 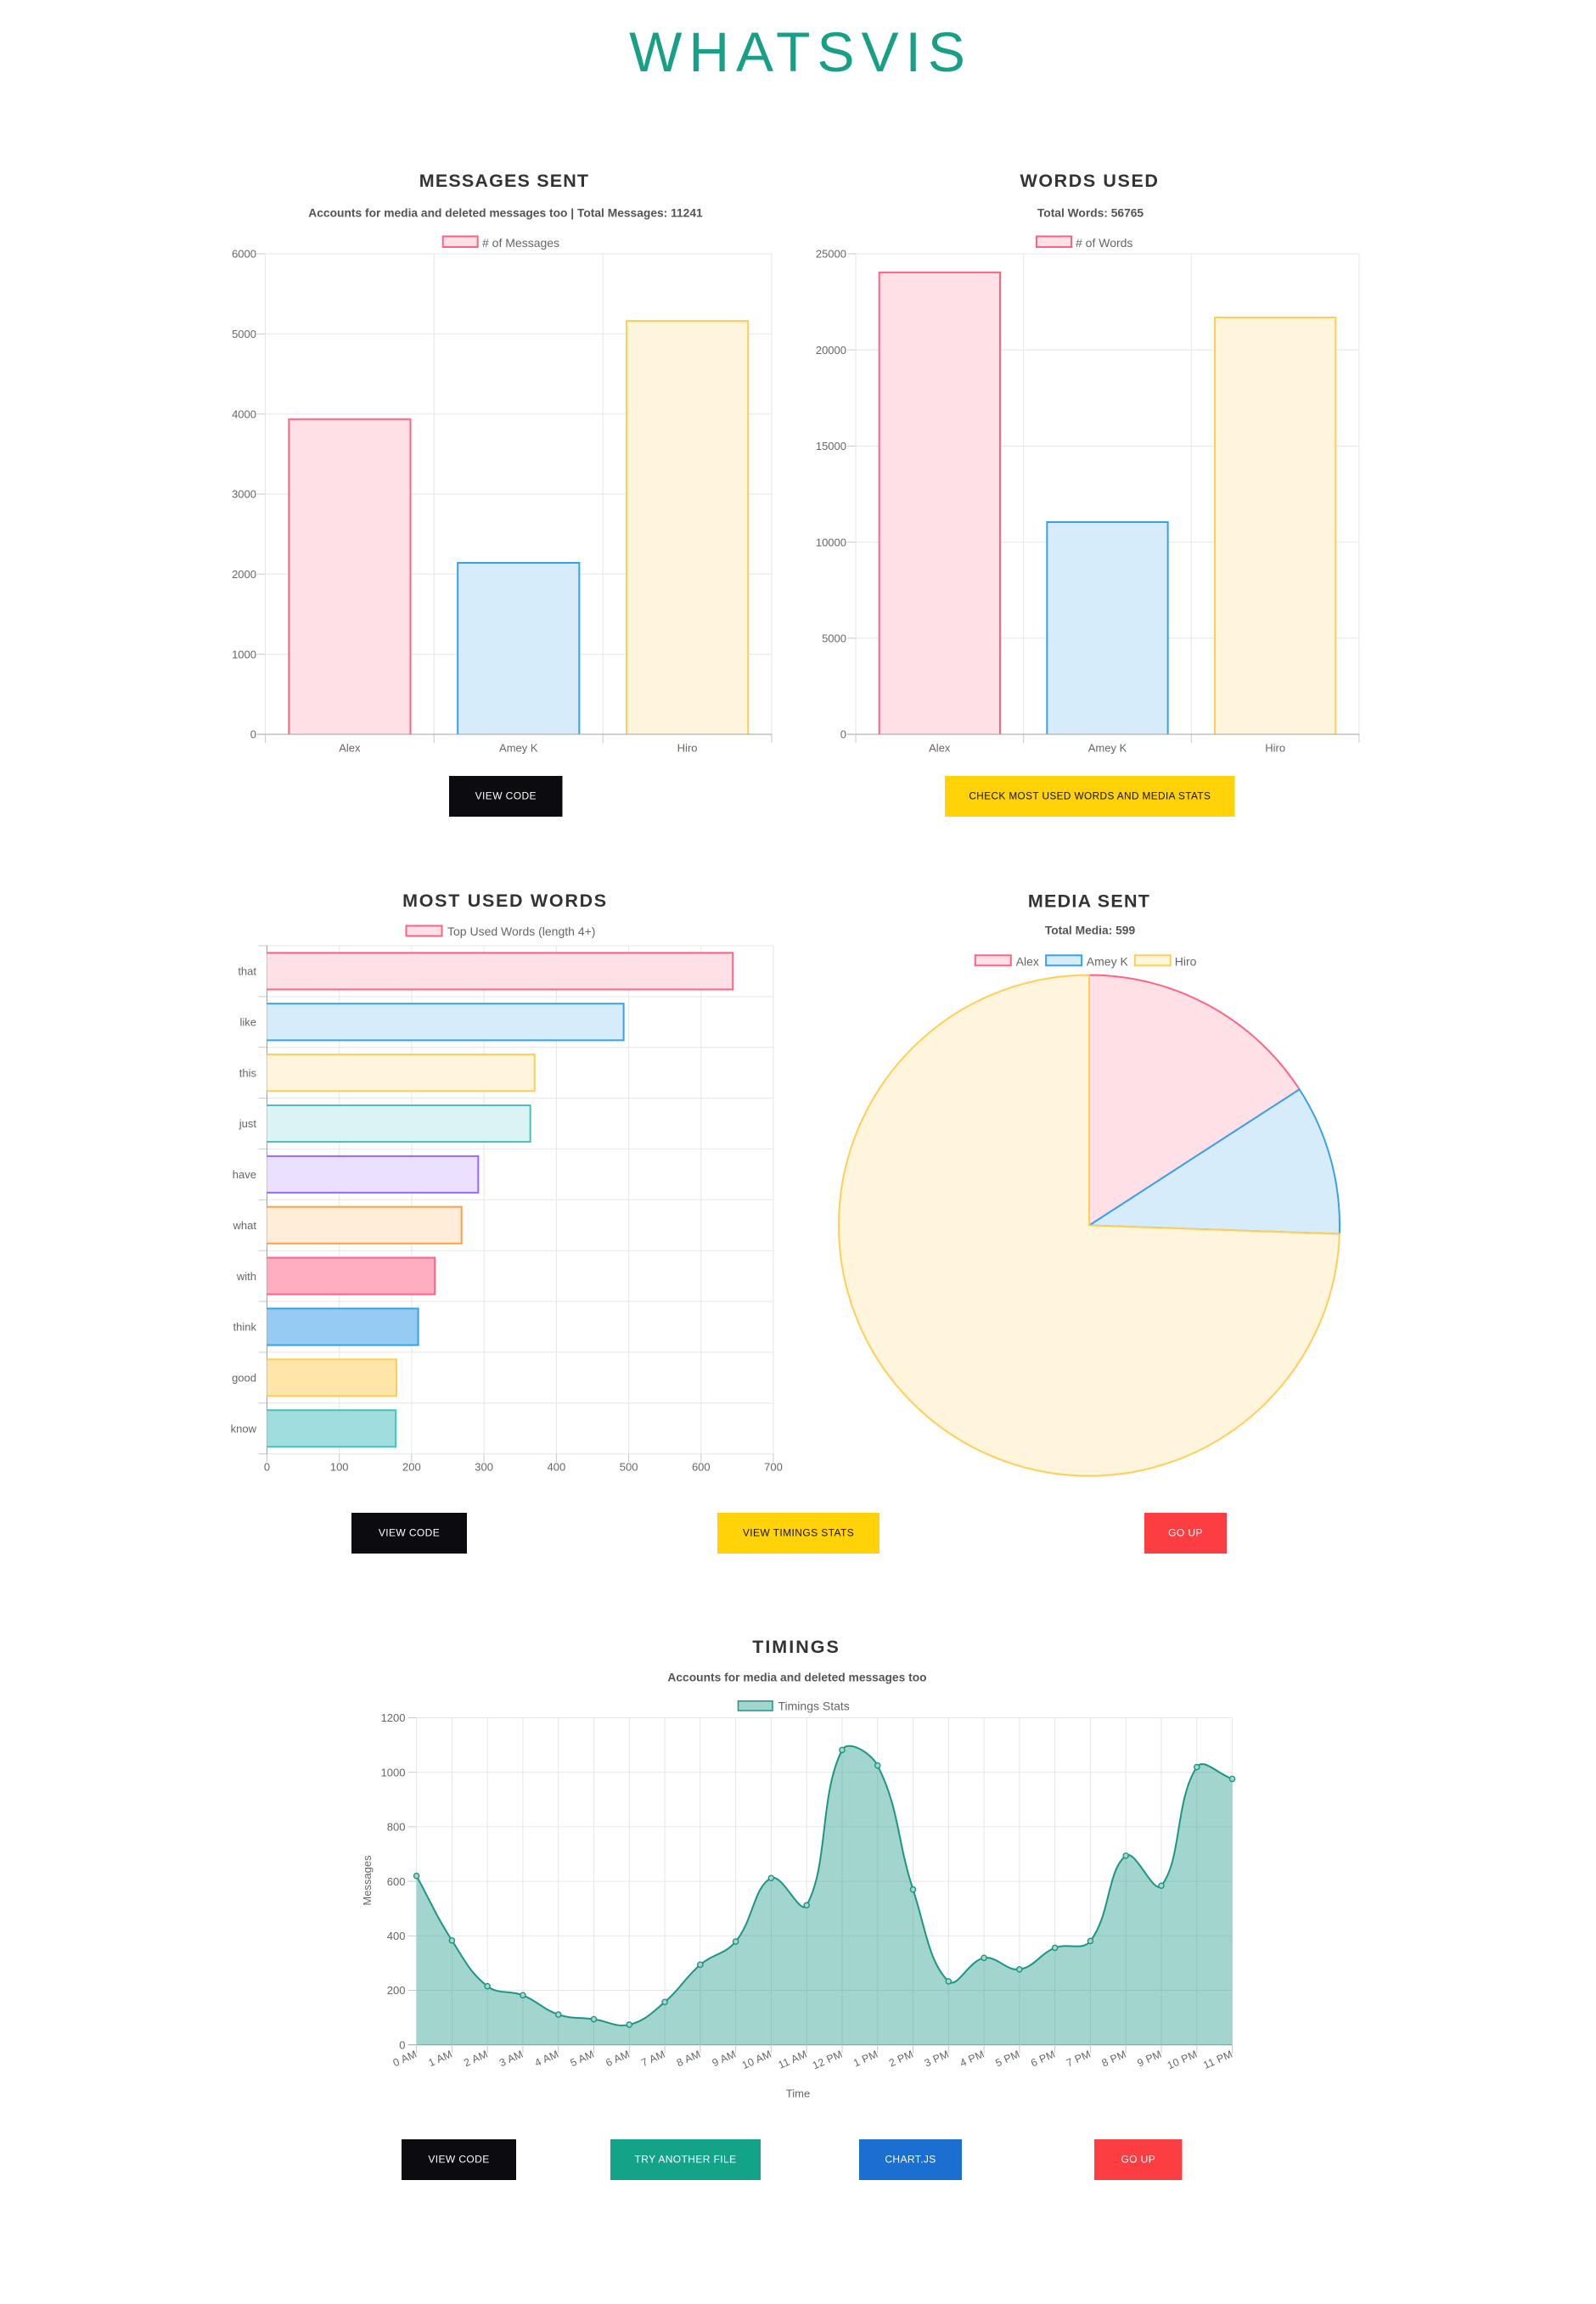 What do you see at coordinates (246, 1276) in the screenshot?
I see `svg-text: with` at bounding box center [246, 1276].